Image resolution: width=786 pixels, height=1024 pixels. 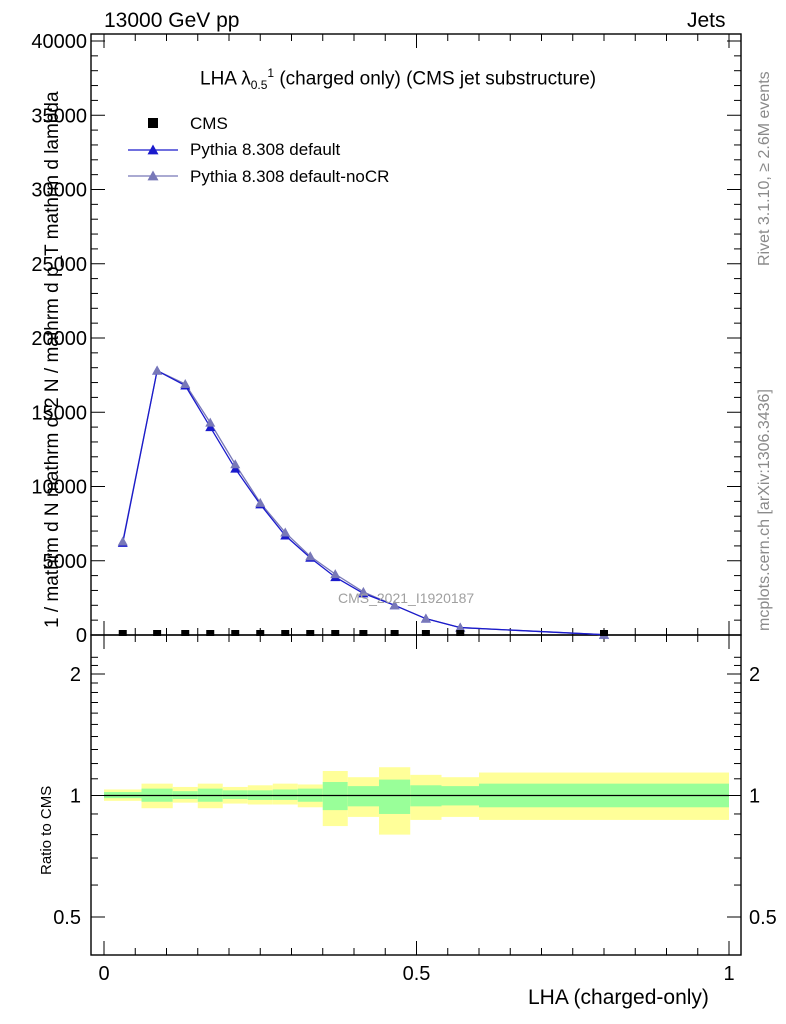 I want to click on ratio-y-tick-label-right: 1, so click(x=754, y=797).